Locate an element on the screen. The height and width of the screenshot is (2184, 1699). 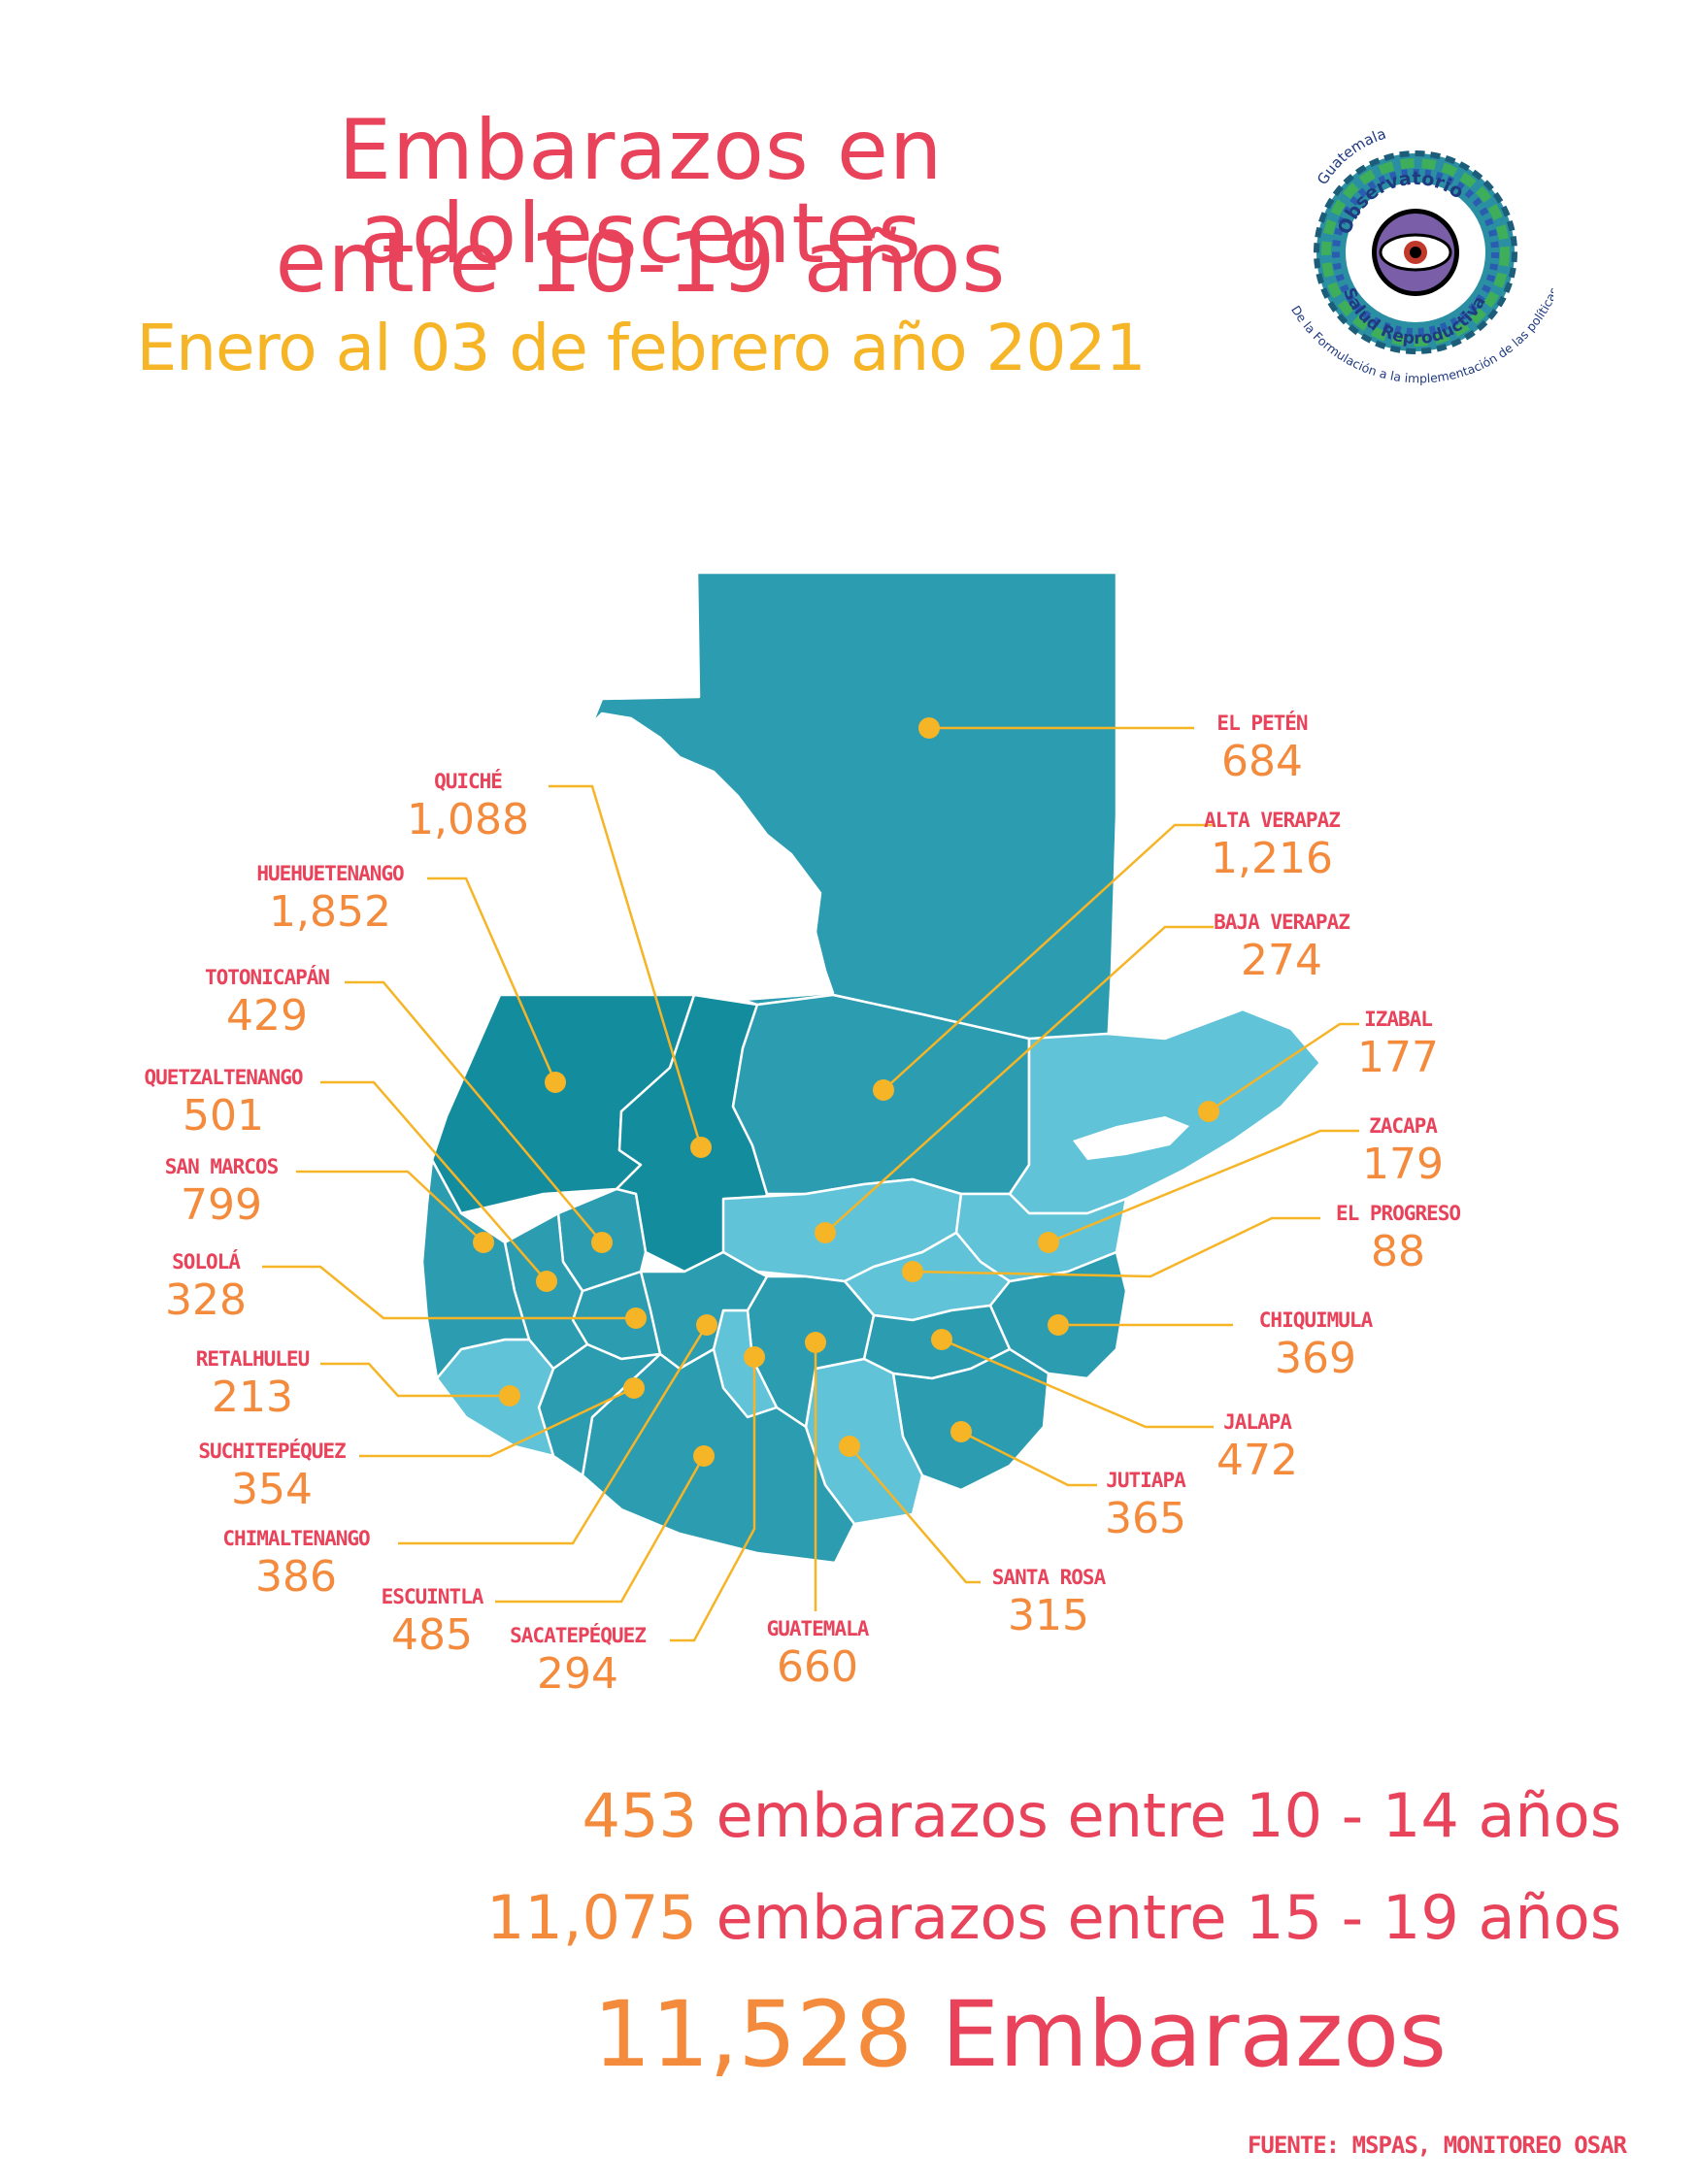
department-name-izabal: IZABAL is located at coordinates (1398, 1019).